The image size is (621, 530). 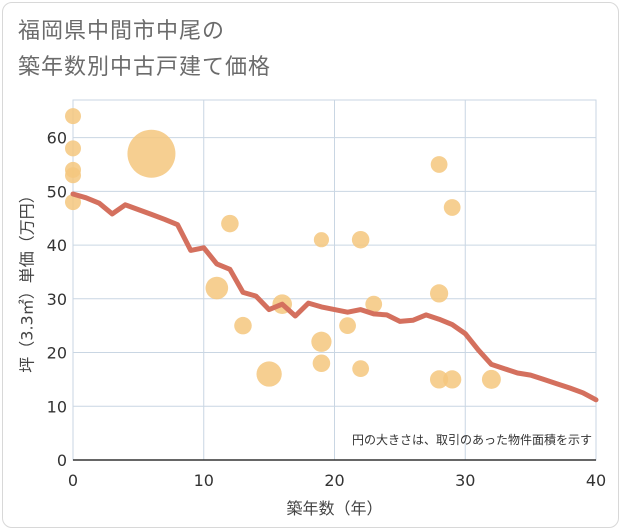 What do you see at coordinates (334, 480) in the screenshot?
I see `x-tick-label: 20` at bounding box center [334, 480].